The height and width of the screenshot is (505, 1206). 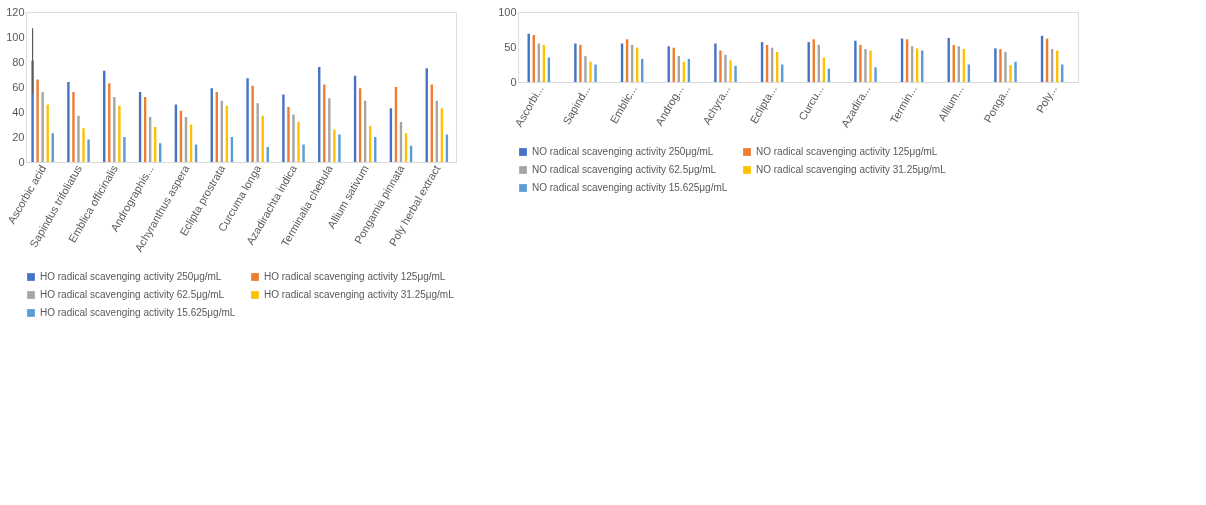 I want to click on legend-label: NO radical scavenging activity 15.625μg/mL, so click(x=630, y=187).